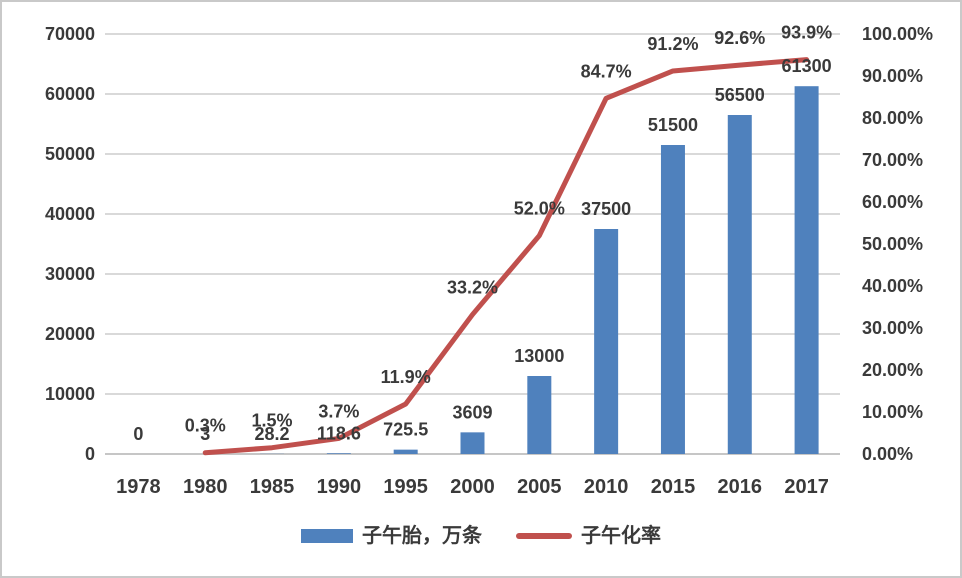 The image size is (962, 578). What do you see at coordinates (70, 214) in the screenshot?
I see `left-axis-tick-label: 40000` at bounding box center [70, 214].